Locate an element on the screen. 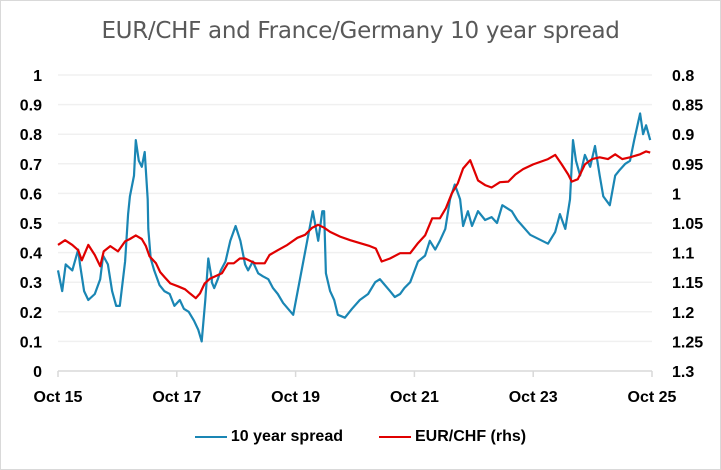  right-y-tick-label: 1.05 is located at coordinates (687, 224).